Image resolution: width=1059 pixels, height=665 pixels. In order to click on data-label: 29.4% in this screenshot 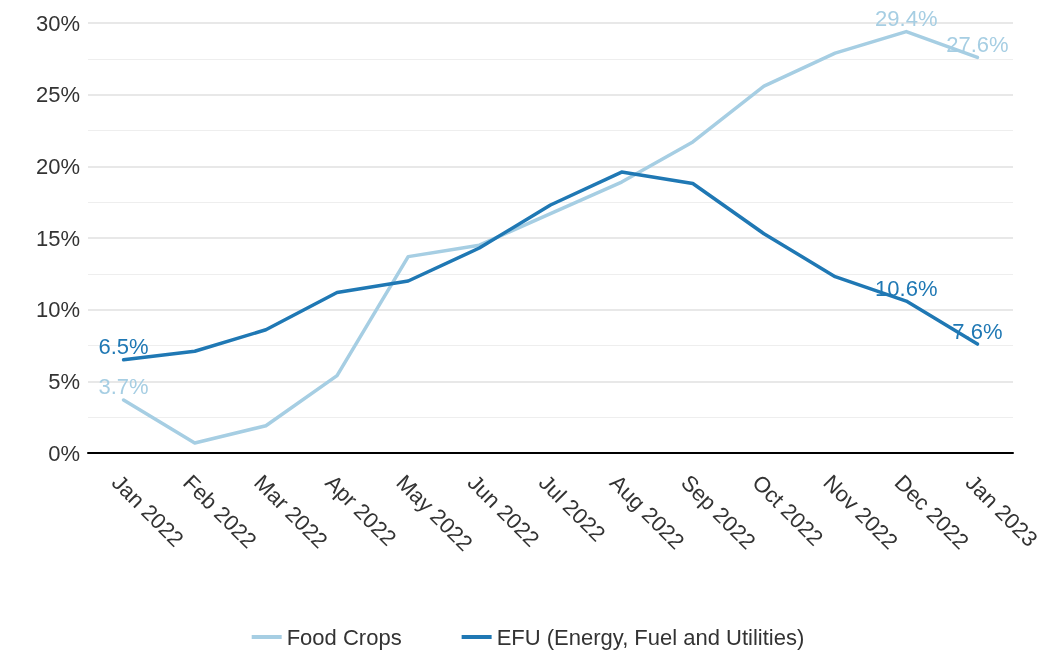, I will do `click(906, 19)`.